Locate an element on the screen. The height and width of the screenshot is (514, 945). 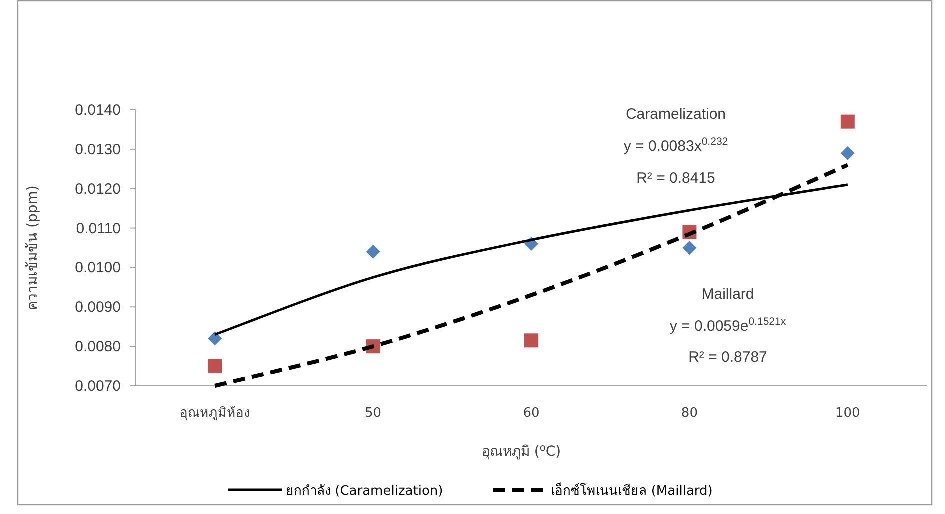
x-tick-label: 60 is located at coordinates (531, 413).